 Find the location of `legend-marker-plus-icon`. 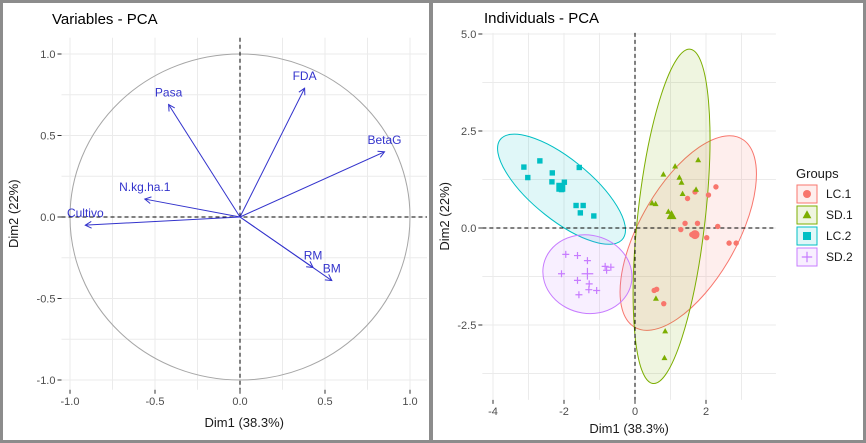

legend-marker-plus-icon is located at coordinates (807, 257).